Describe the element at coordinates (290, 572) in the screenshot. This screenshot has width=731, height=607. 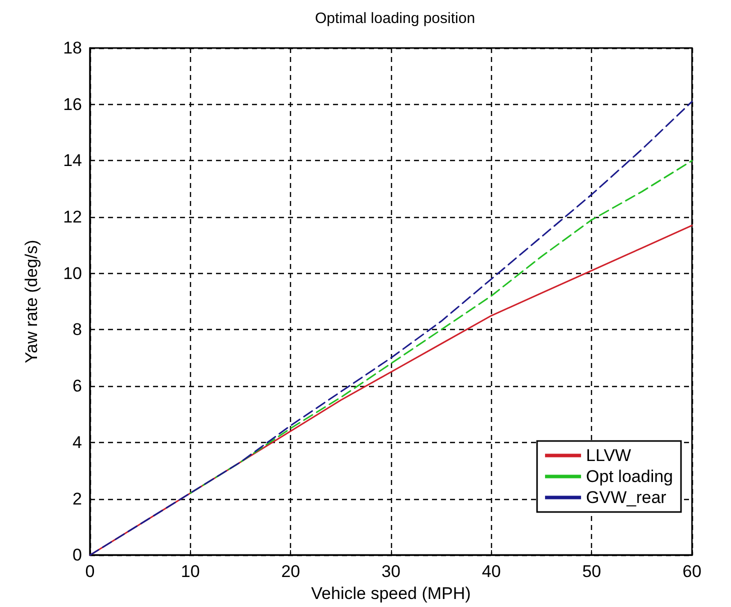
I see `x-tick-label: 20` at that location.